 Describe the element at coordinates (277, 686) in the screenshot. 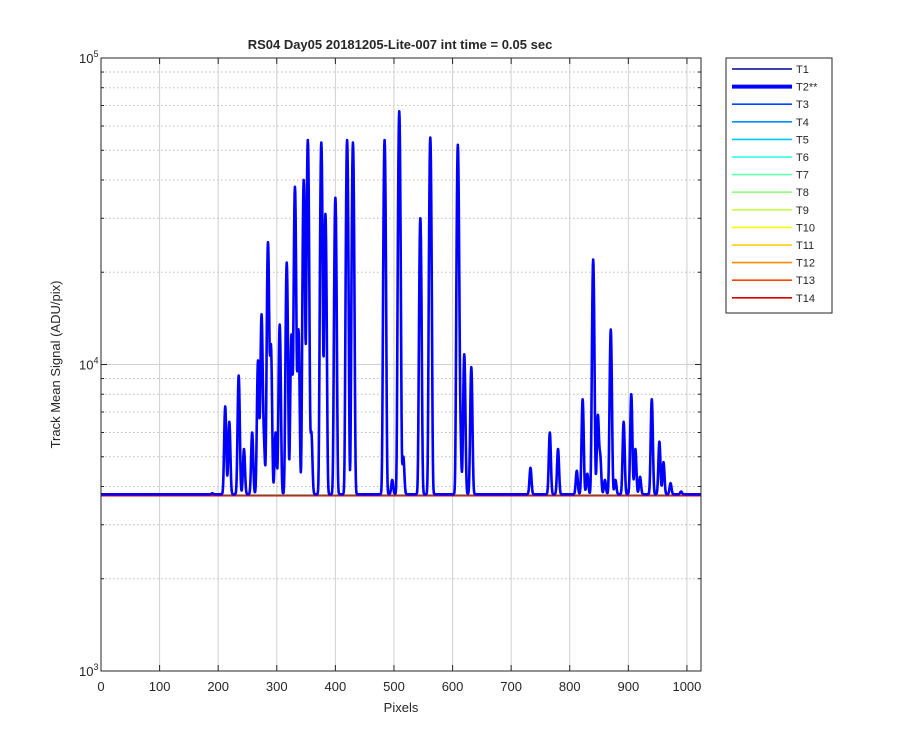

I see `x-tick-label: 300` at that location.